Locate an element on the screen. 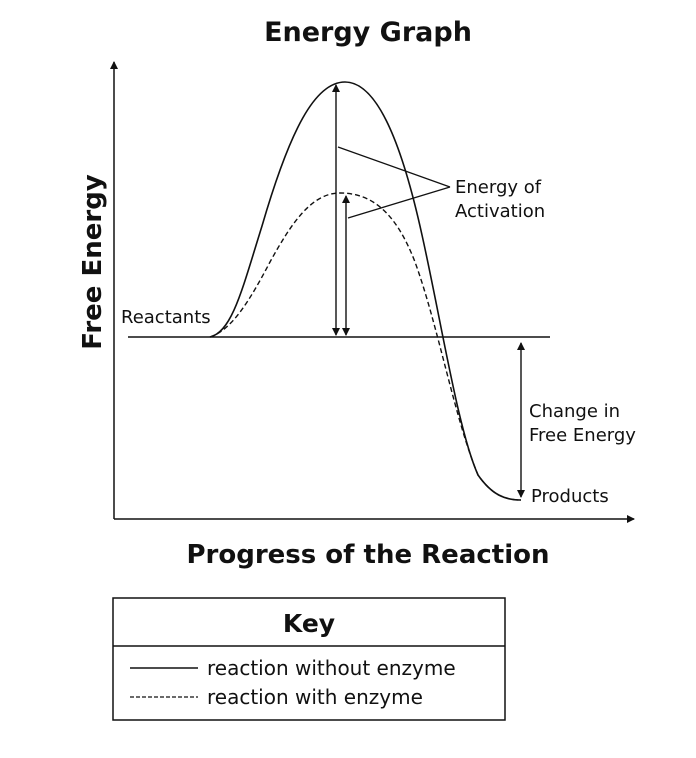  activation-pointer-upper is located at coordinates (394, 167).